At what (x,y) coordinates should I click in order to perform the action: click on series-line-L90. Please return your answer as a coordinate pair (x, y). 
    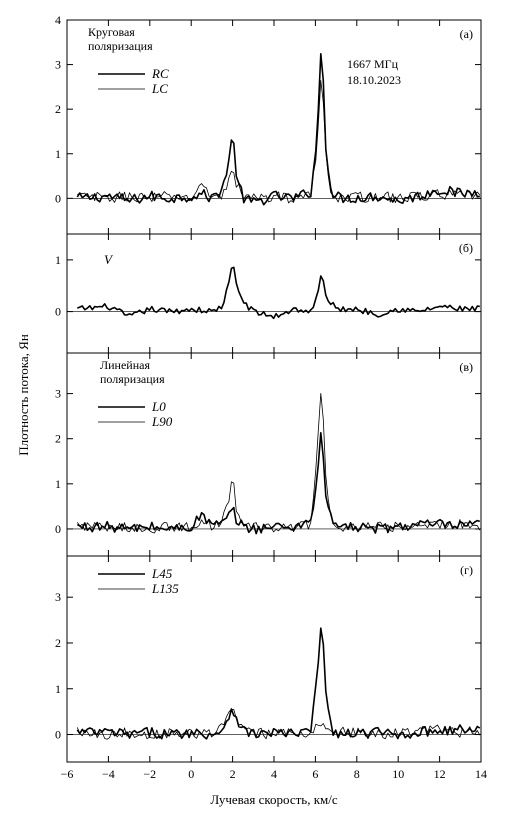
    Looking at the image, I should click on (278, 463).